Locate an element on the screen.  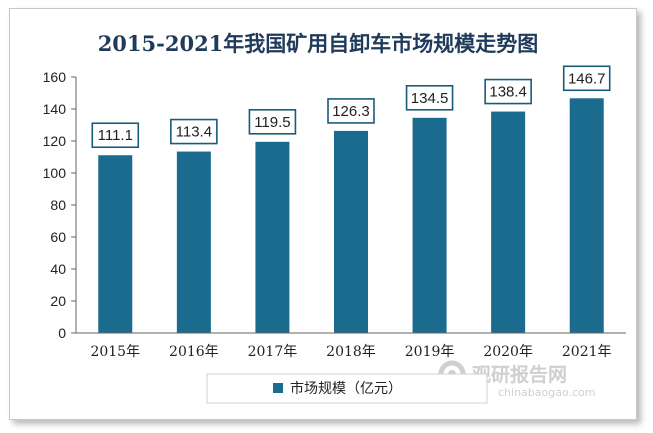
value-label: 138.4 is located at coordinates (508, 92).